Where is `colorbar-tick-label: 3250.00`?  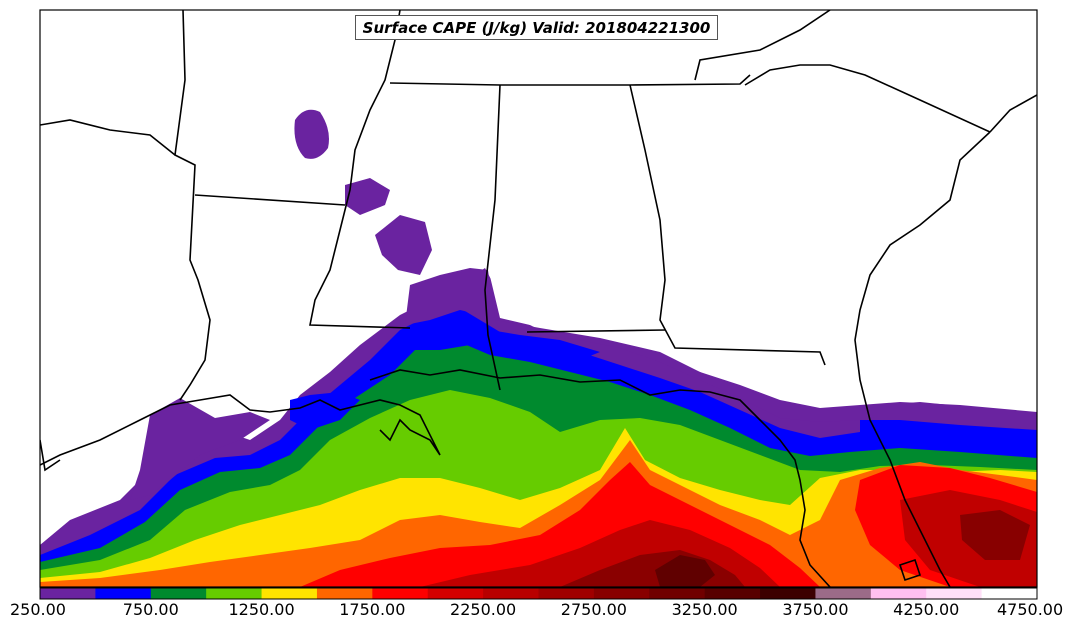 colorbar-tick-label: 3250.00 is located at coordinates (704, 609).